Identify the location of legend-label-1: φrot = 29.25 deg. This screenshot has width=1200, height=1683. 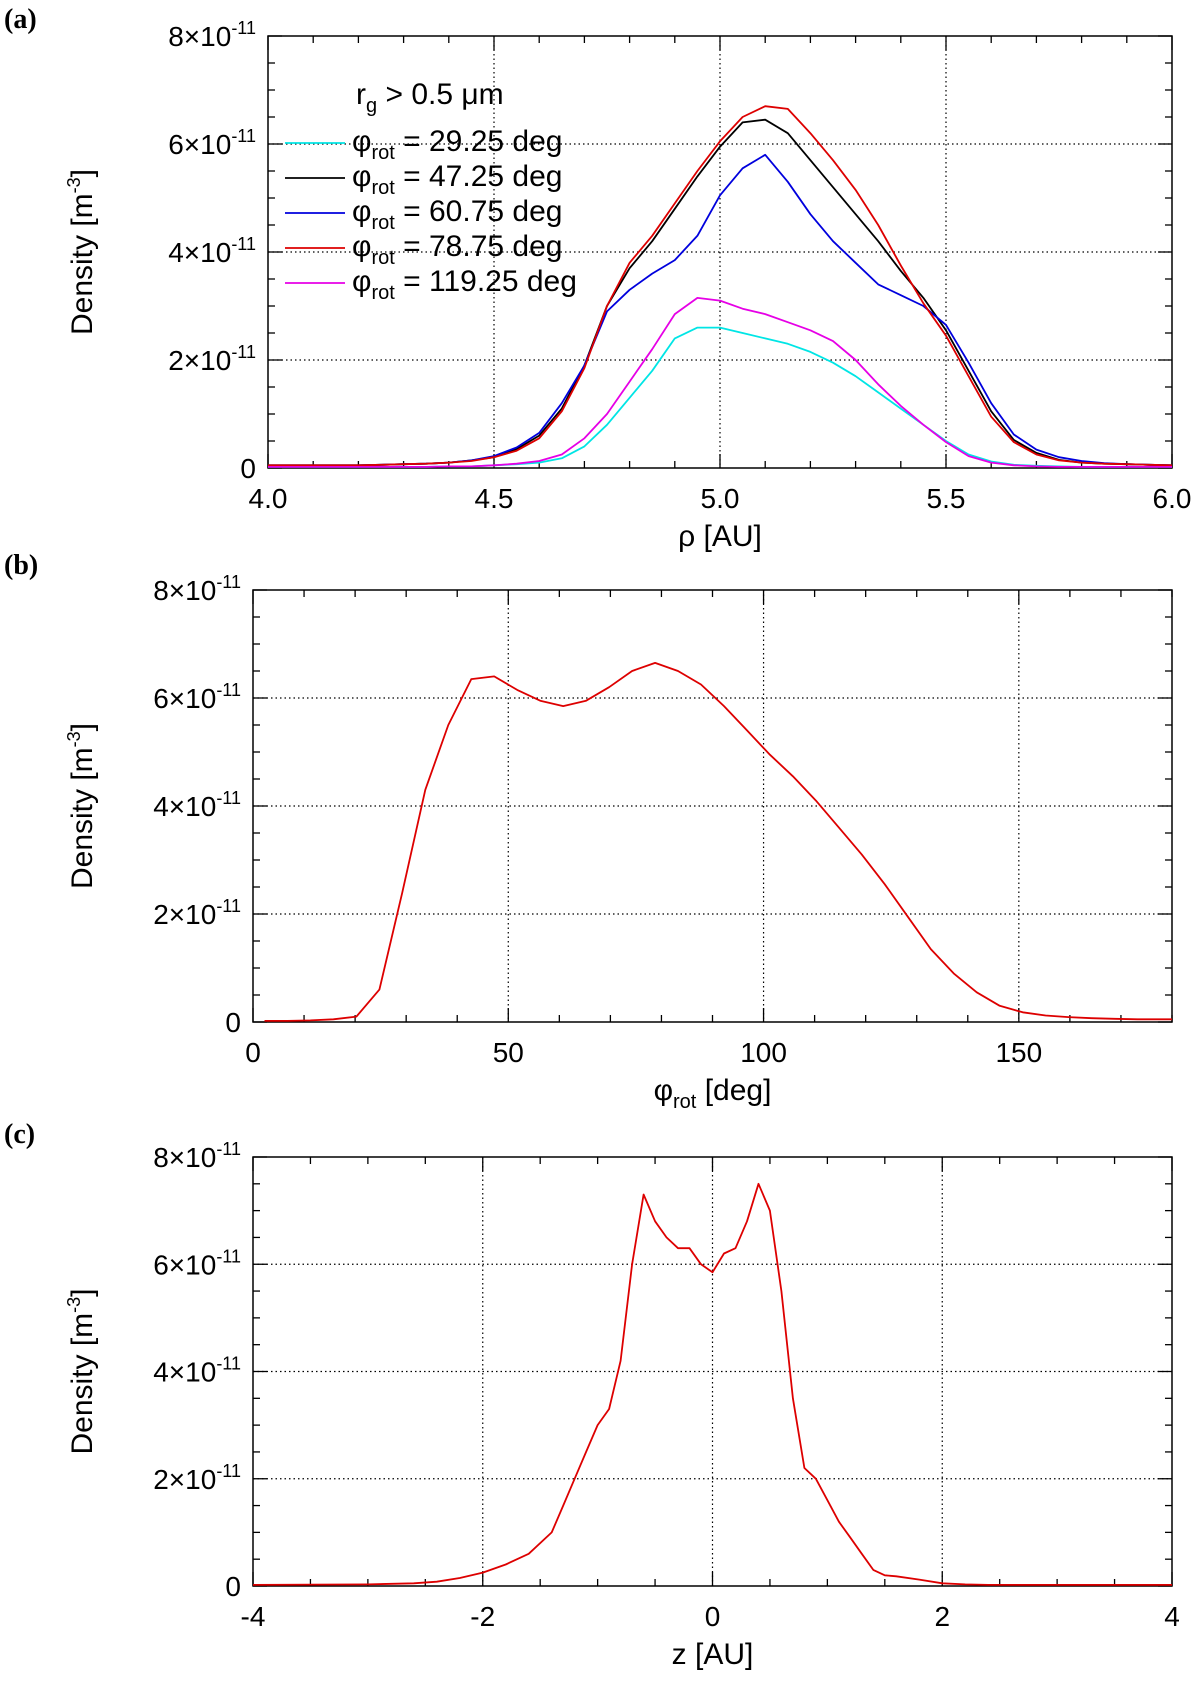
(457, 144).